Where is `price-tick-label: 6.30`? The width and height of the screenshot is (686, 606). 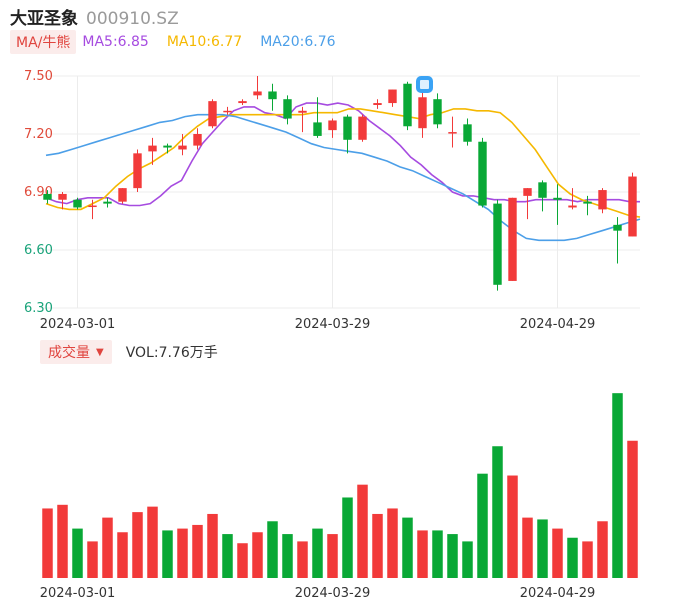 price-tick-label: 6.30 is located at coordinates (38, 308).